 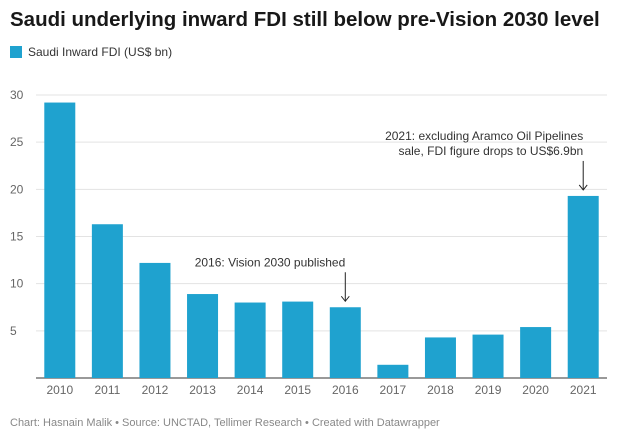 What do you see at coordinates (17, 284) in the screenshot?
I see `y-tick-label: 10` at bounding box center [17, 284].